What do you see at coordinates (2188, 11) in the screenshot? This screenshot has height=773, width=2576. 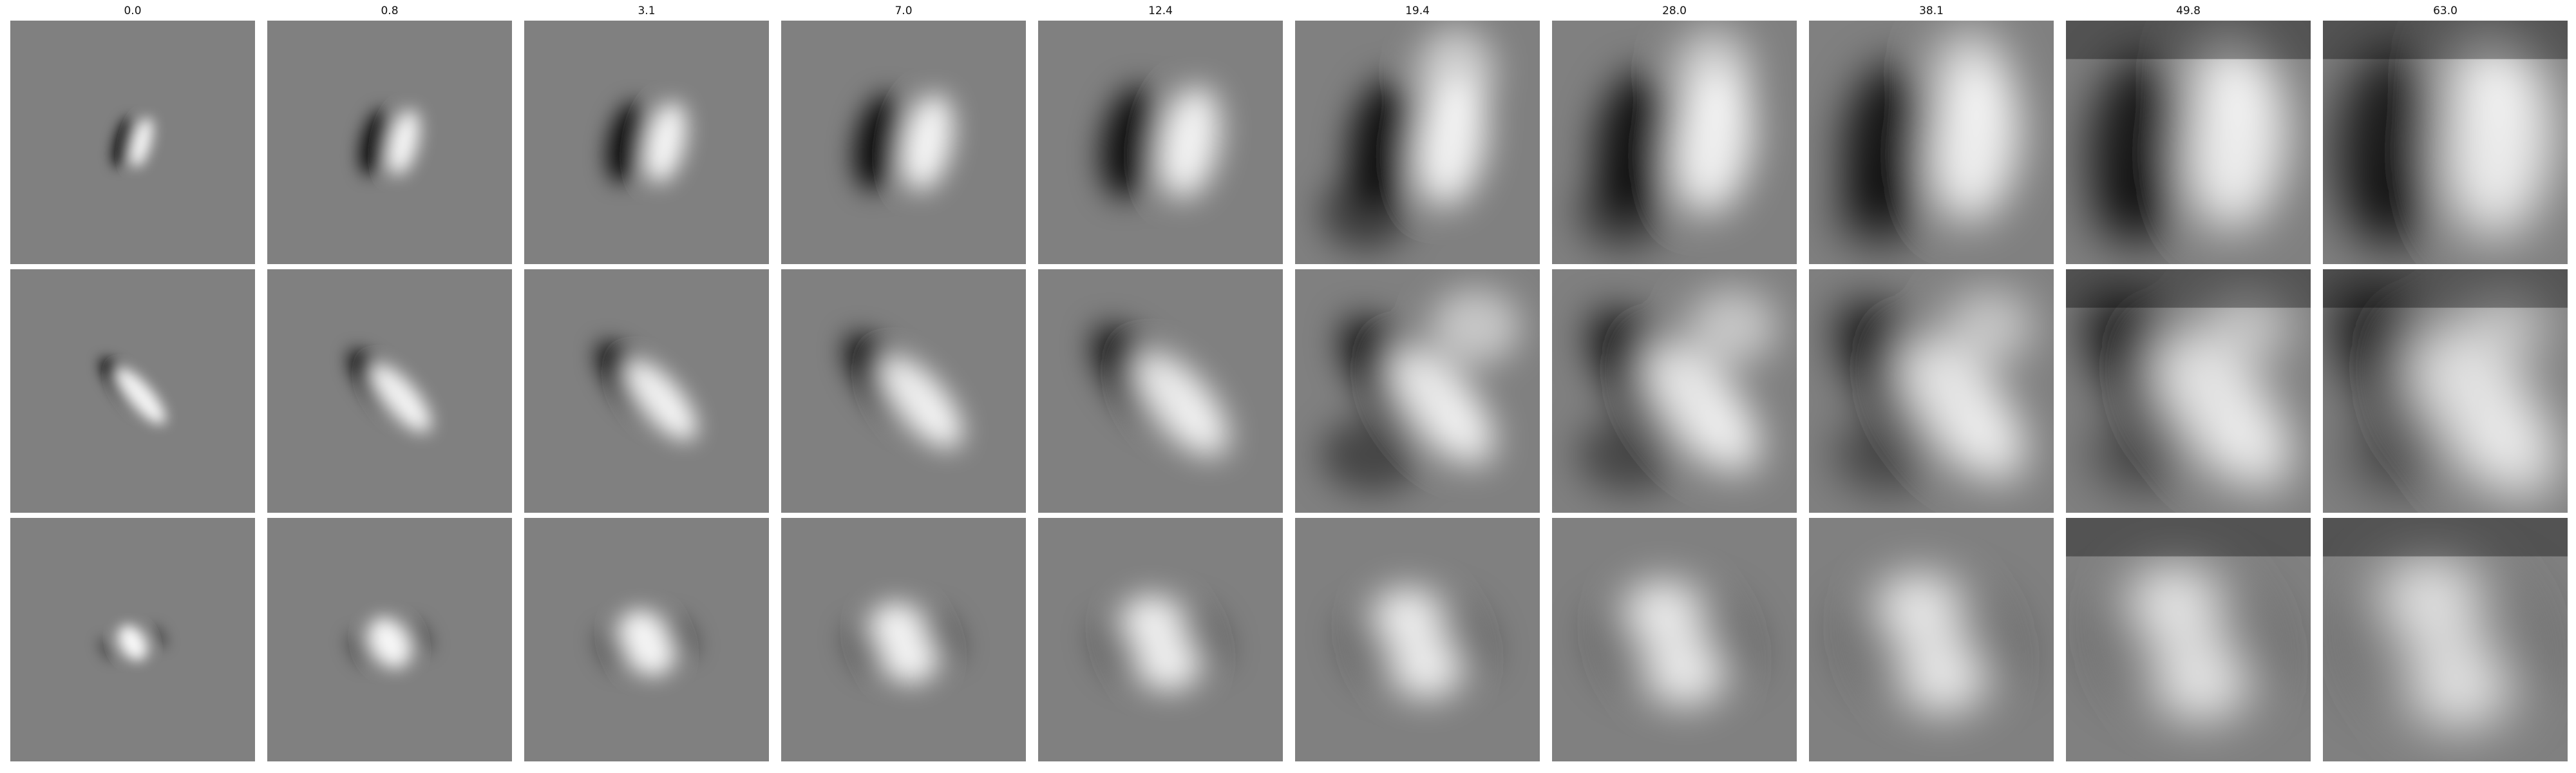 I see `column-label: 49.8` at bounding box center [2188, 11].